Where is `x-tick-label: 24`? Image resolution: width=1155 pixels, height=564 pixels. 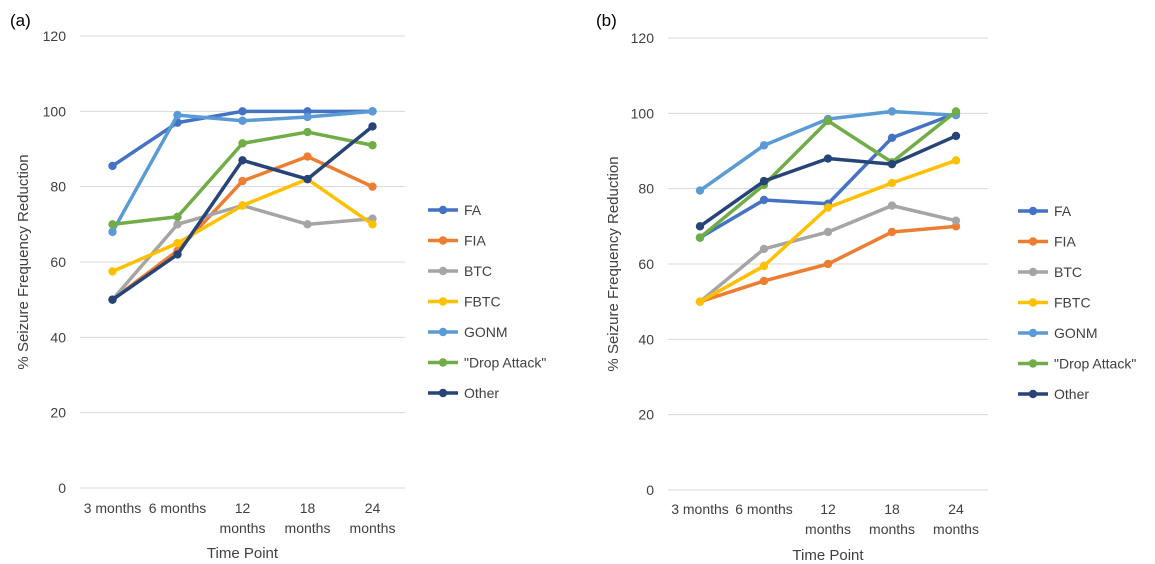 x-tick-label: 24 is located at coordinates (956, 509).